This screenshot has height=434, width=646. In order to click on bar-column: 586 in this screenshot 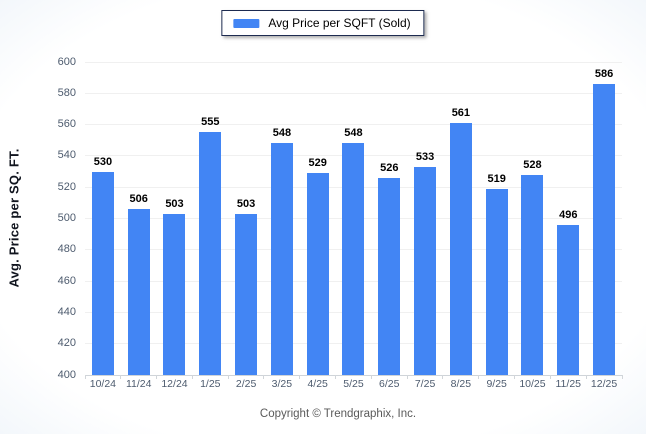, I will do `click(604, 218)`.